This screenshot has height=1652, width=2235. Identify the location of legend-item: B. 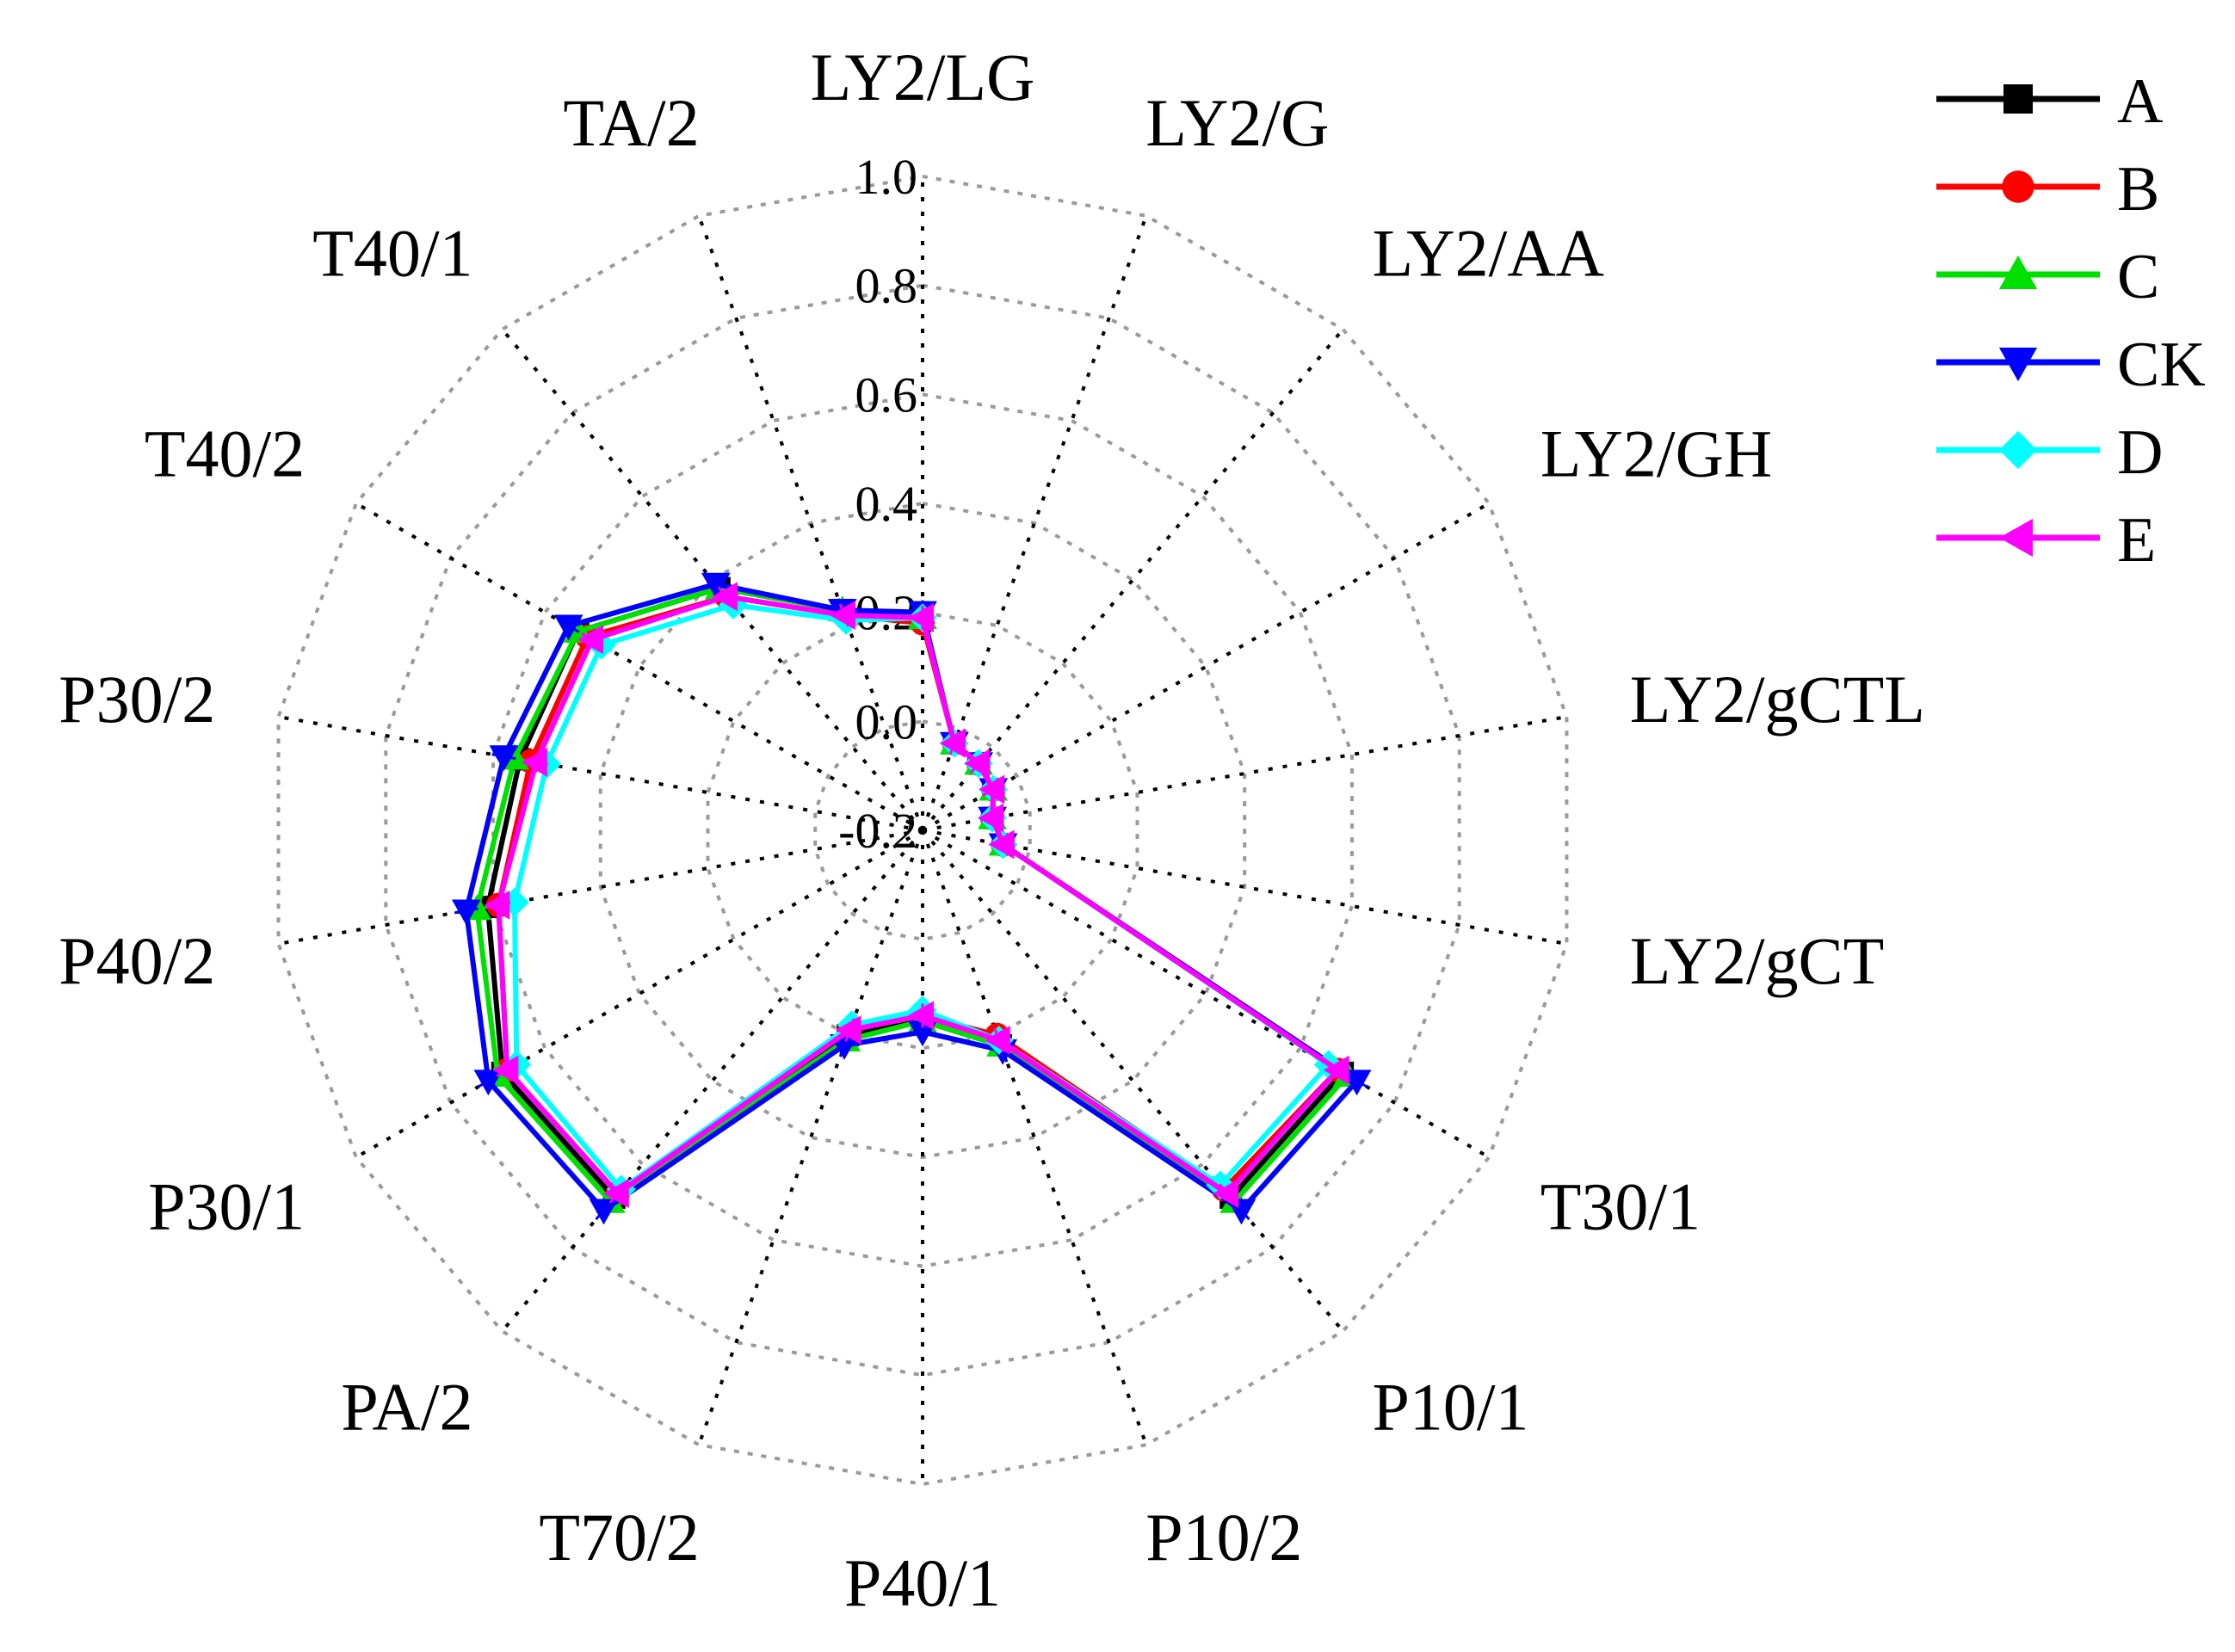
(2047, 189).